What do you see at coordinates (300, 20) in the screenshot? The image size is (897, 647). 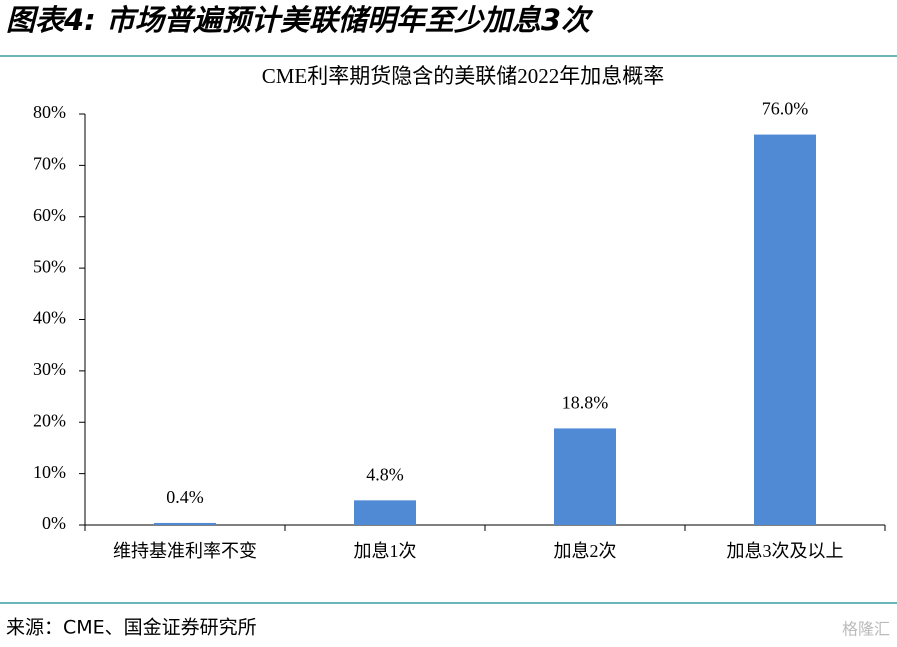 I see `header-title: 图表4: 市场普遍预计美联储明年至少加息3次` at bounding box center [300, 20].